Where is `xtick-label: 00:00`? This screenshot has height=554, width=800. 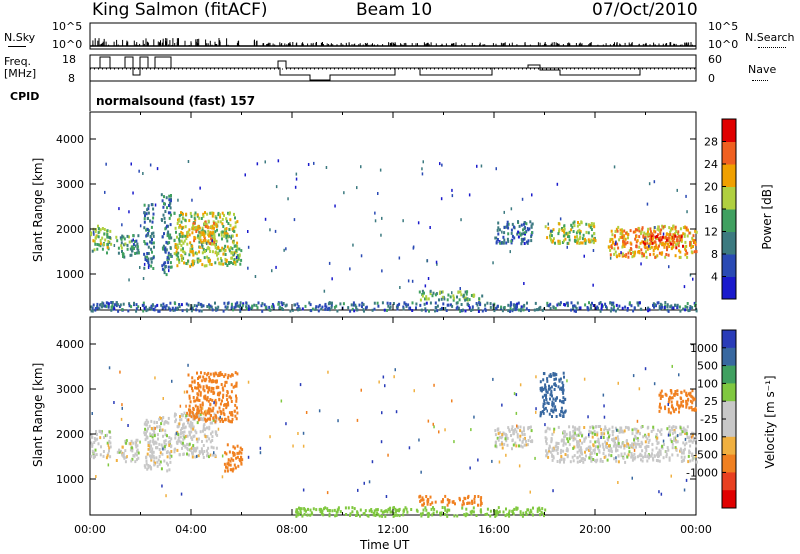 xtick-label: 00:00 is located at coordinates (90, 529).